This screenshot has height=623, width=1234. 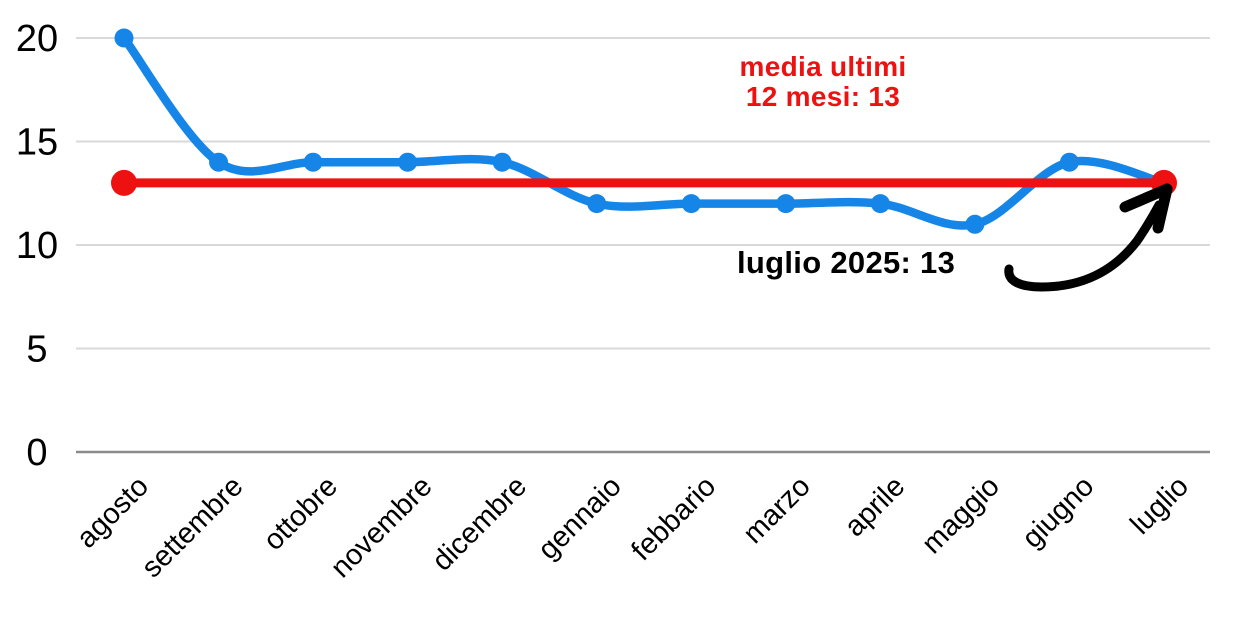 What do you see at coordinates (823, 66) in the screenshot?
I see `average-annotation-line1: media ultimi` at bounding box center [823, 66].